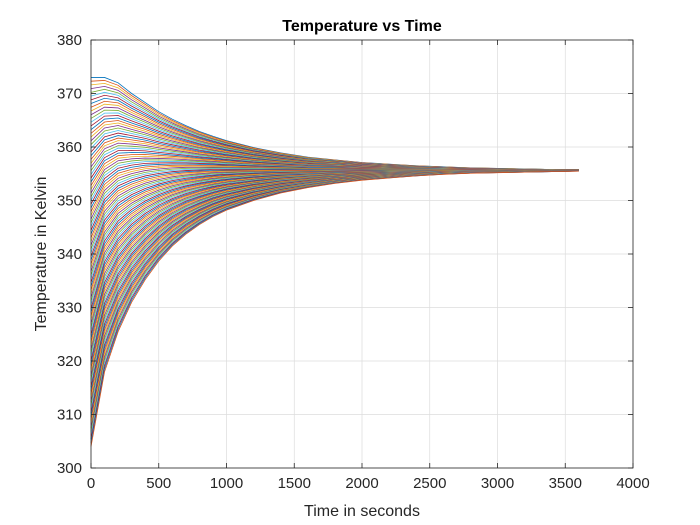  Describe the element at coordinates (361, 483) in the screenshot. I see `x-tick-label: 2000` at that location.